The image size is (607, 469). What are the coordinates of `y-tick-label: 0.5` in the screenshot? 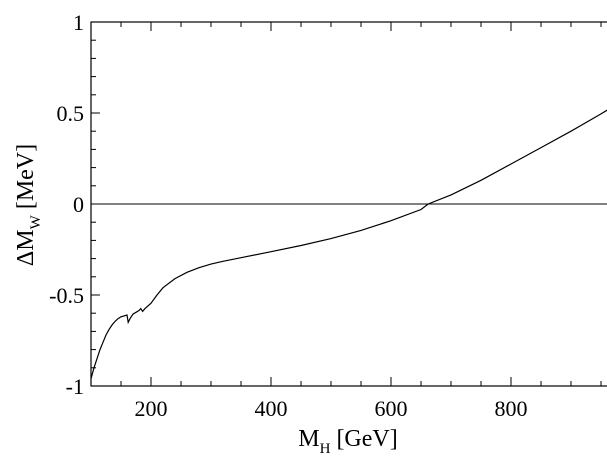 It's located at (71, 113).